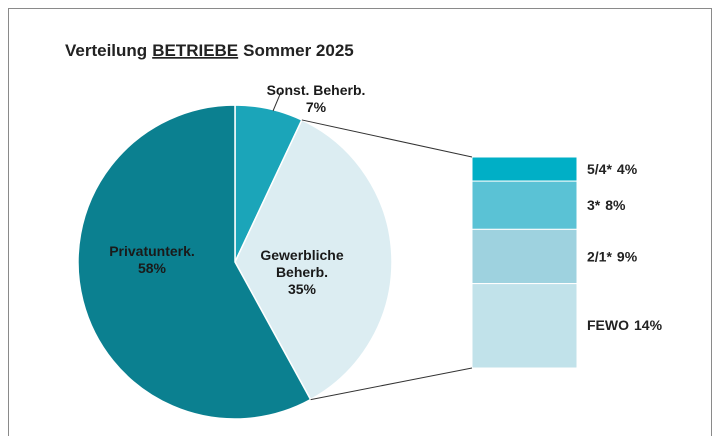  I want to click on slice-label-box: Privatunterk. 58%, so click(152, 260).